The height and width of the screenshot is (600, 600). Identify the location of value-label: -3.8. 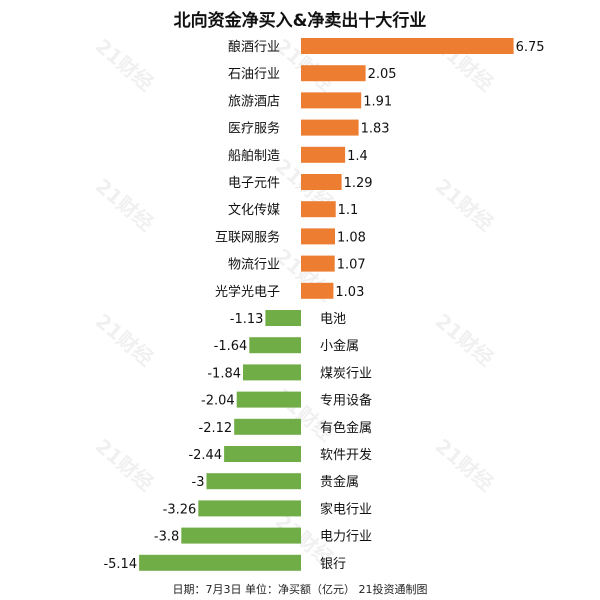
(166, 537).